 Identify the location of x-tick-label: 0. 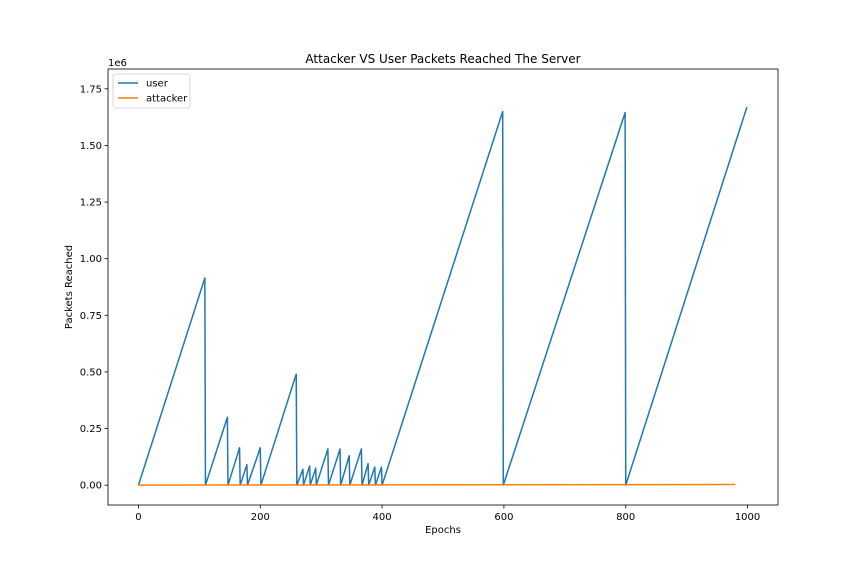
(138, 517).